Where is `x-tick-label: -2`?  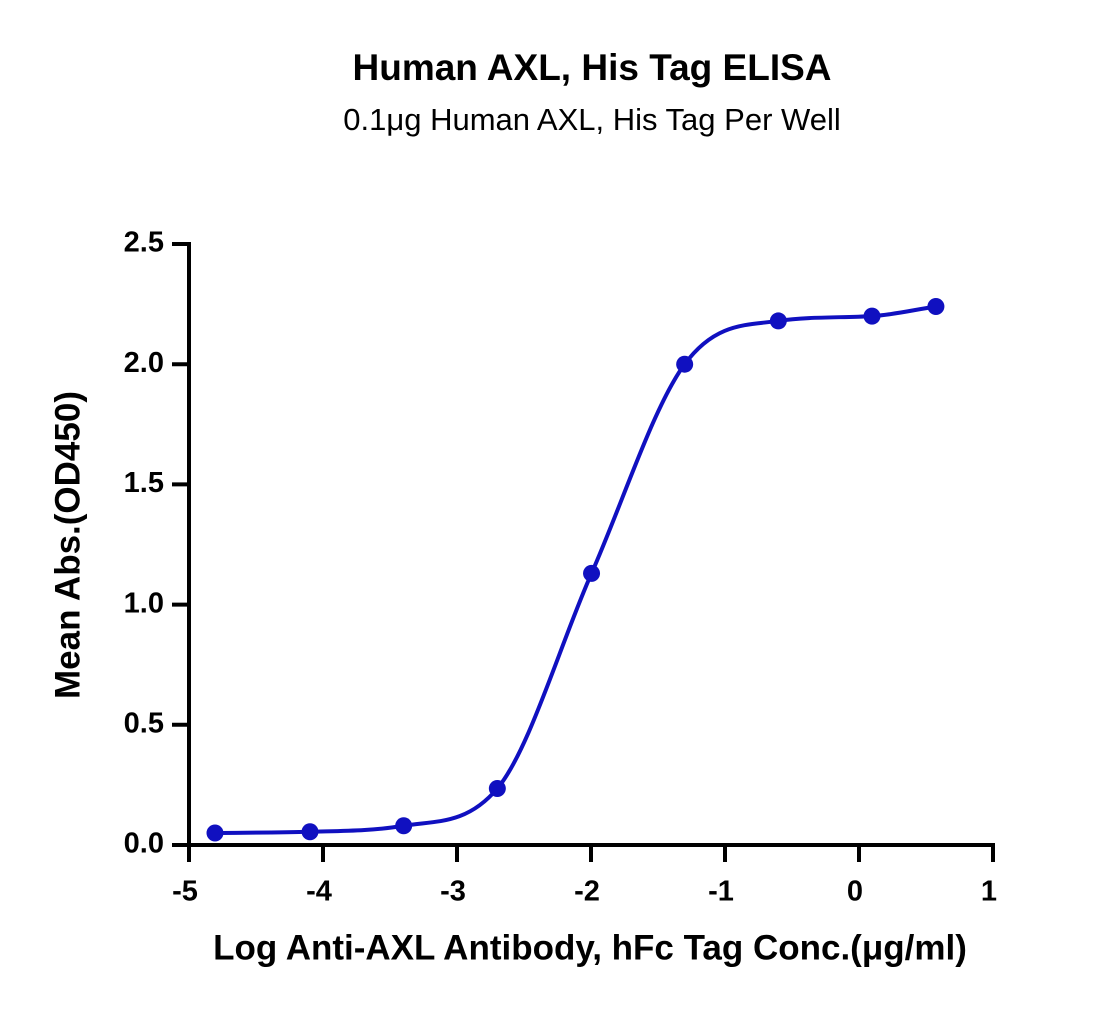 x-tick-label: -2 is located at coordinates (587, 892).